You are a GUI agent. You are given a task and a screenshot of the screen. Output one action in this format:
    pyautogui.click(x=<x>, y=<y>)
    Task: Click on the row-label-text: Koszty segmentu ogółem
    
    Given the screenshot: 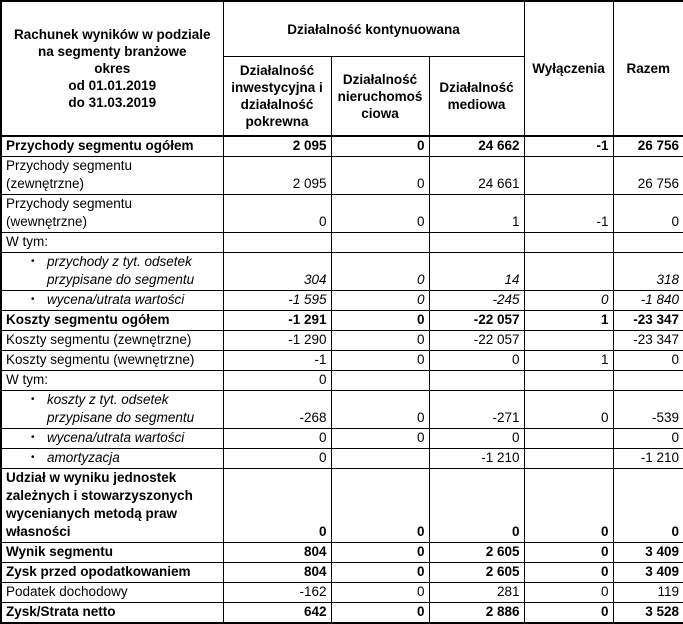 What is the action you would take?
    pyautogui.click(x=88, y=319)
    